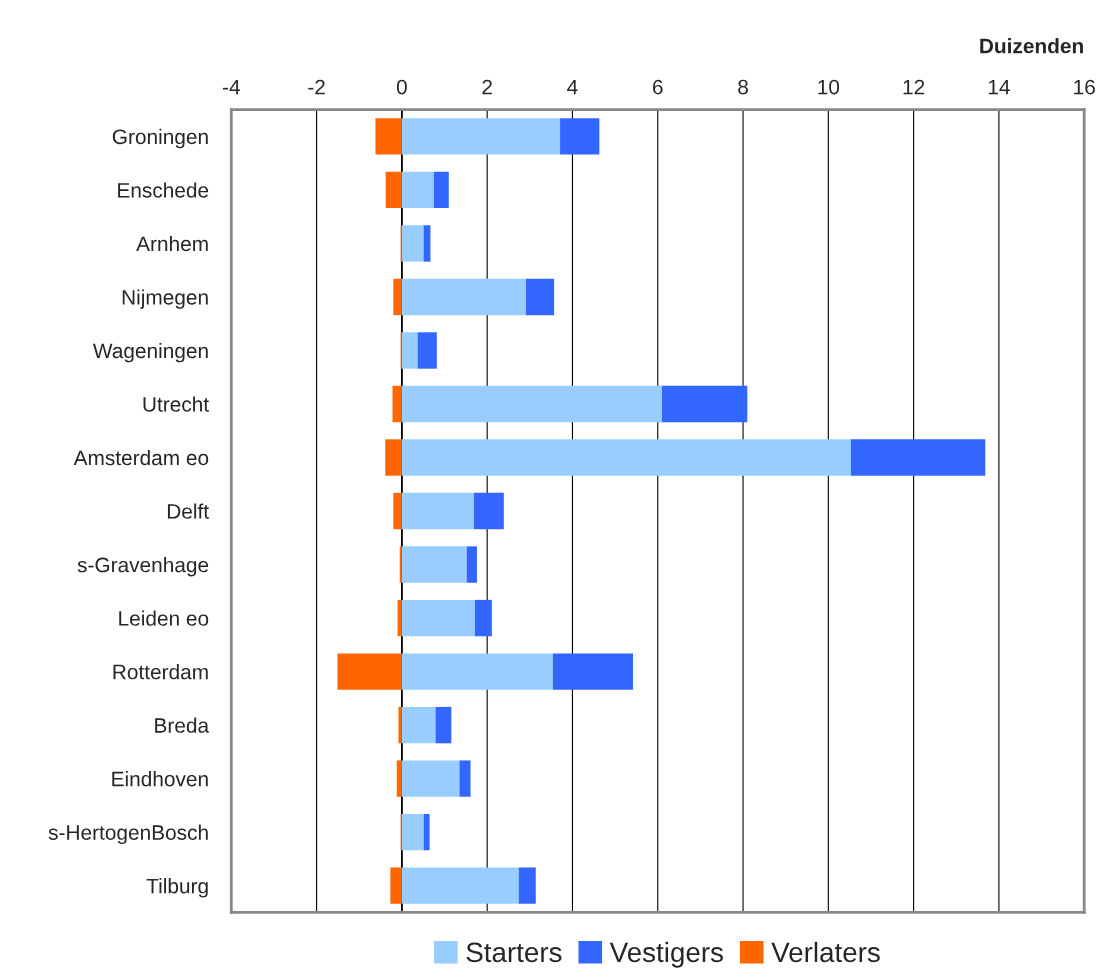 The image size is (1112, 979). I want to click on x-tick-label: 12, so click(914, 87).